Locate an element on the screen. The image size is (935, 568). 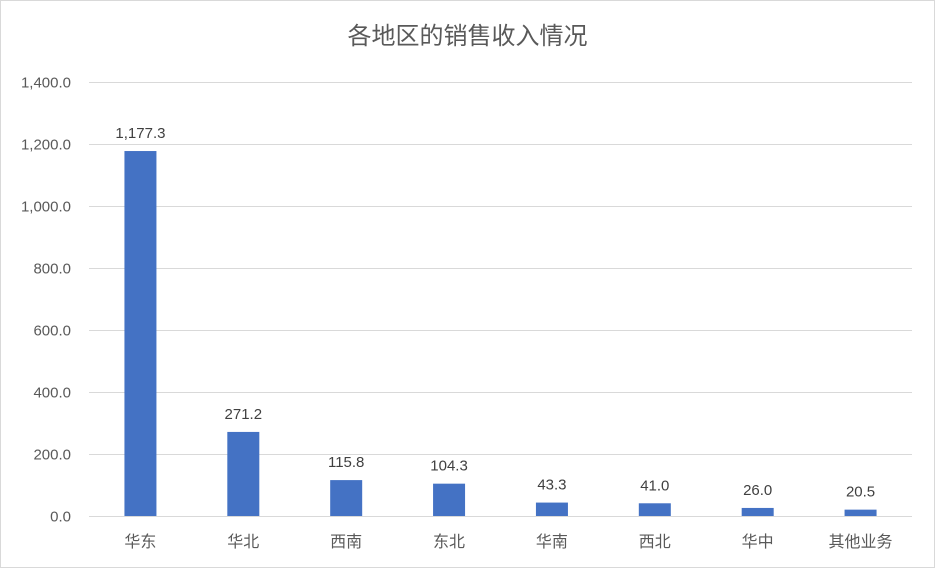
y-tick-label: 0.0 is located at coordinates (60, 517).